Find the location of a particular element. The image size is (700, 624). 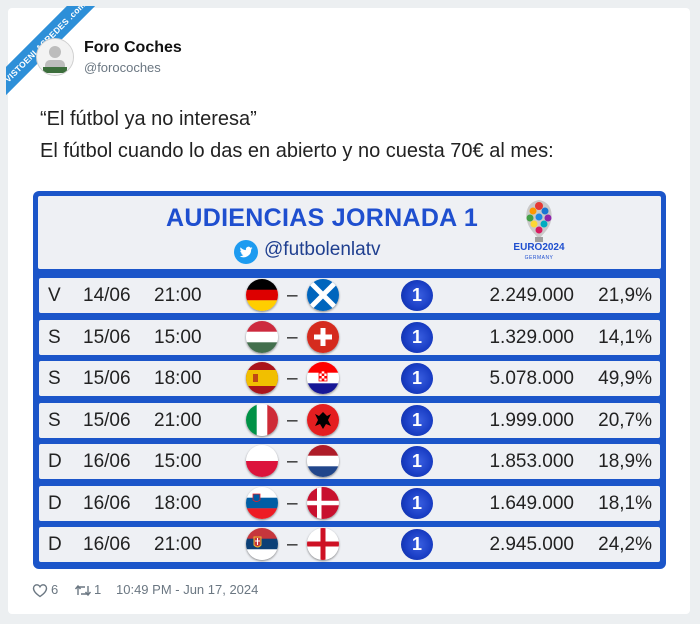

switzerland-flag-icon is located at coordinates (323, 336).